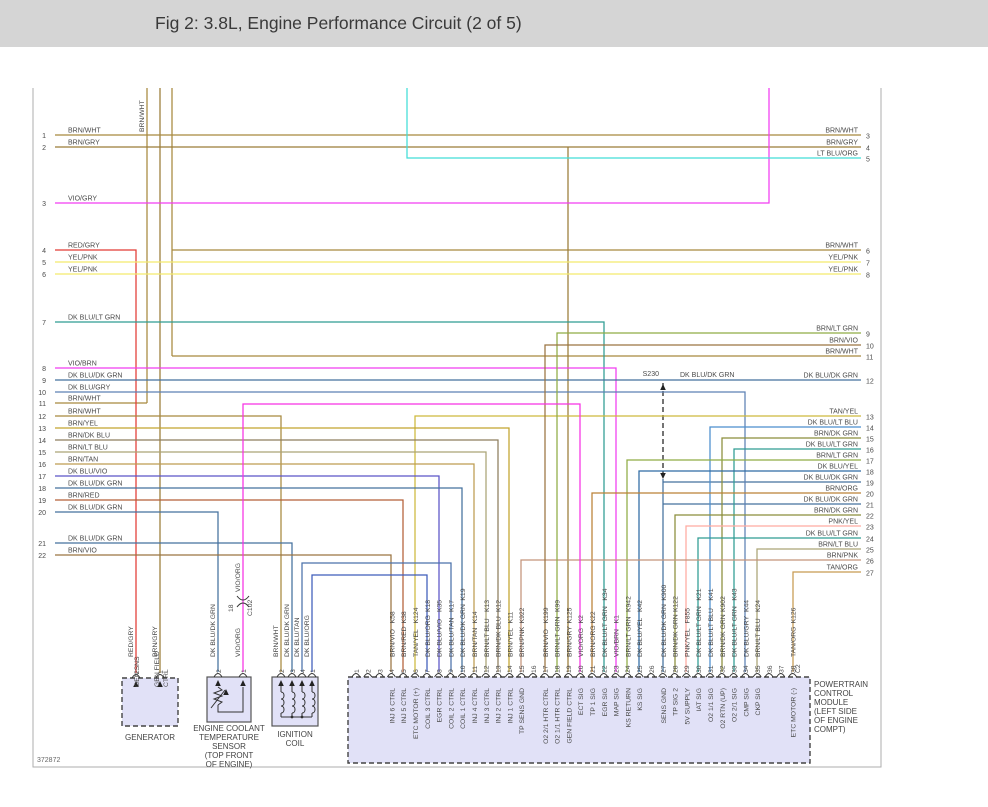 This screenshot has width=988, height=807. What do you see at coordinates (868, 264) in the screenshot?
I see `right-pin-number-7: 7` at bounding box center [868, 264].